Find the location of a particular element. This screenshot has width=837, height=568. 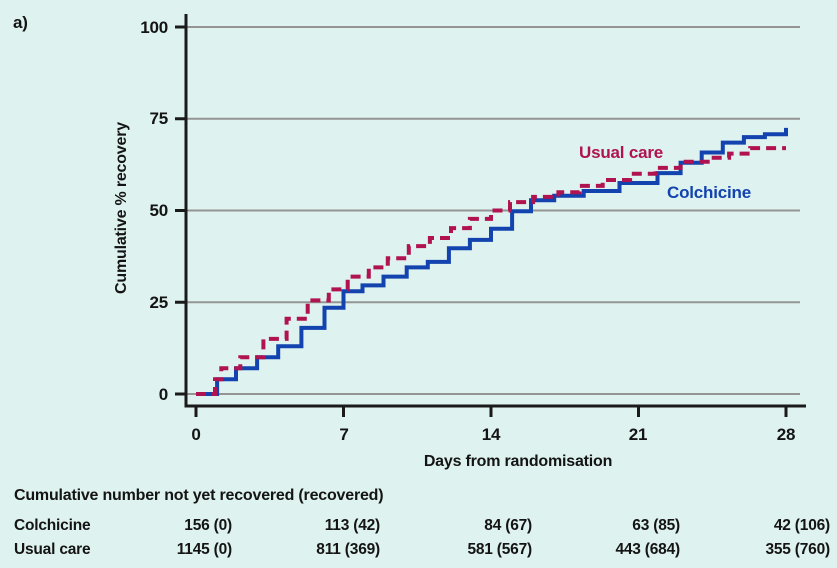

ytick-25: 25 is located at coordinates (158, 302).